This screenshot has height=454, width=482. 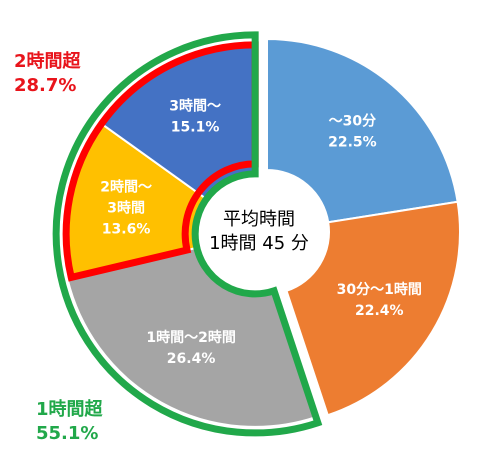 I want to click on slice-4-value: 13.6%, so click(x=126, y=230).